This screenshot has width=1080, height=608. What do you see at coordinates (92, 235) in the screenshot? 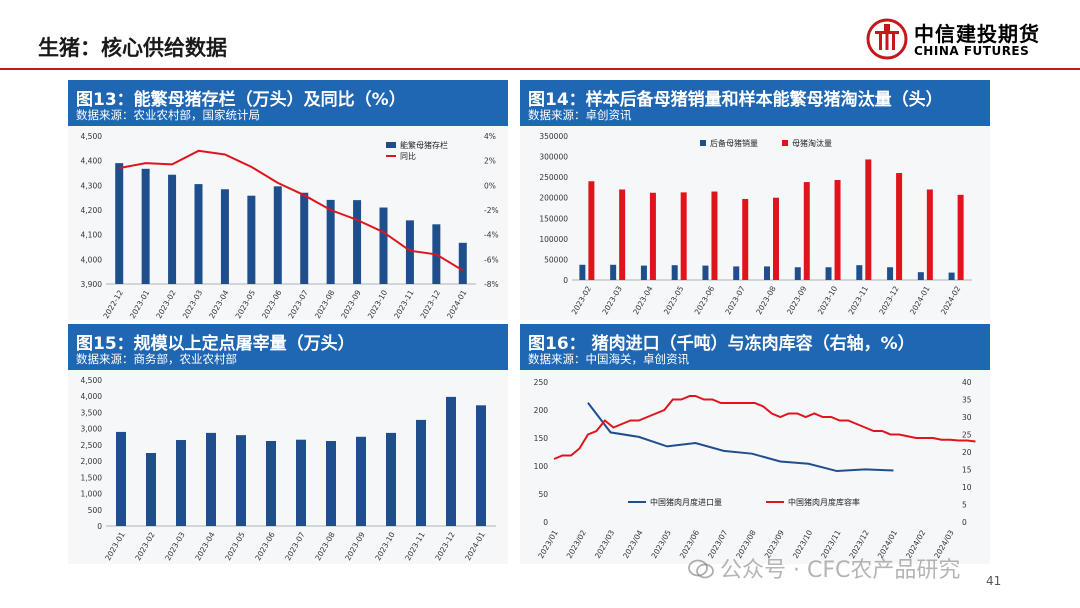
I see `y-tick-label: 4,100` at bounding box center [92, 235].